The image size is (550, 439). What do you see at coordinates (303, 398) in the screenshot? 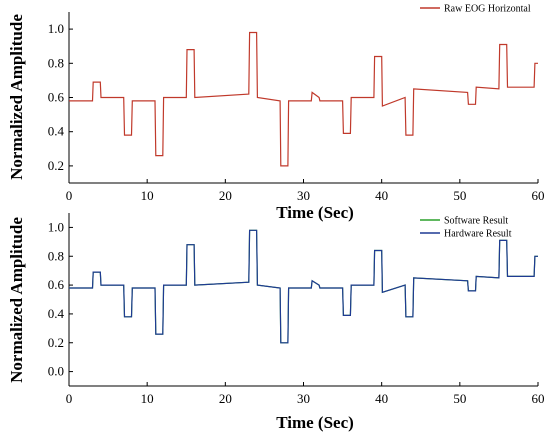
I see `bot-x-tick-label-3: 30` at bounding box center [303, 398].